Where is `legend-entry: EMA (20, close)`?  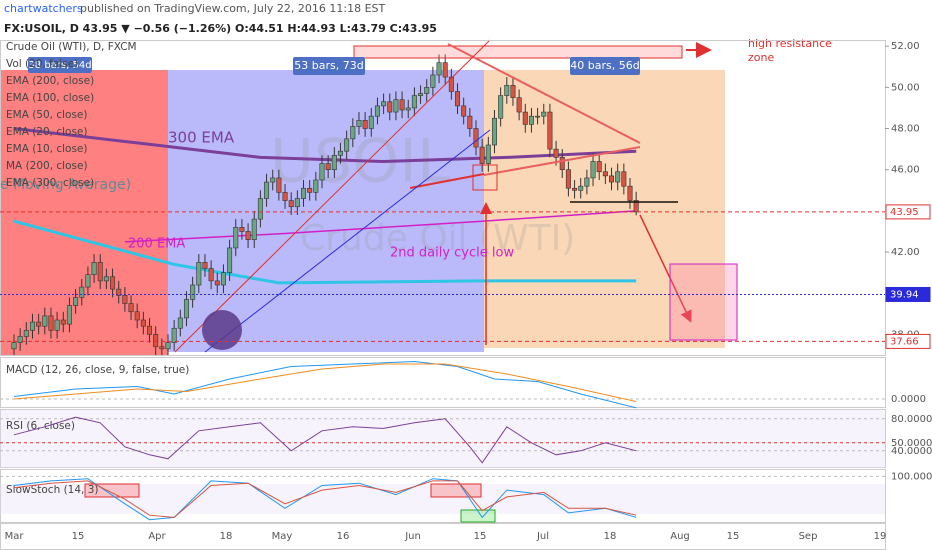 legend-entry: EMA (20, close) is located at coordinates (47, 132).